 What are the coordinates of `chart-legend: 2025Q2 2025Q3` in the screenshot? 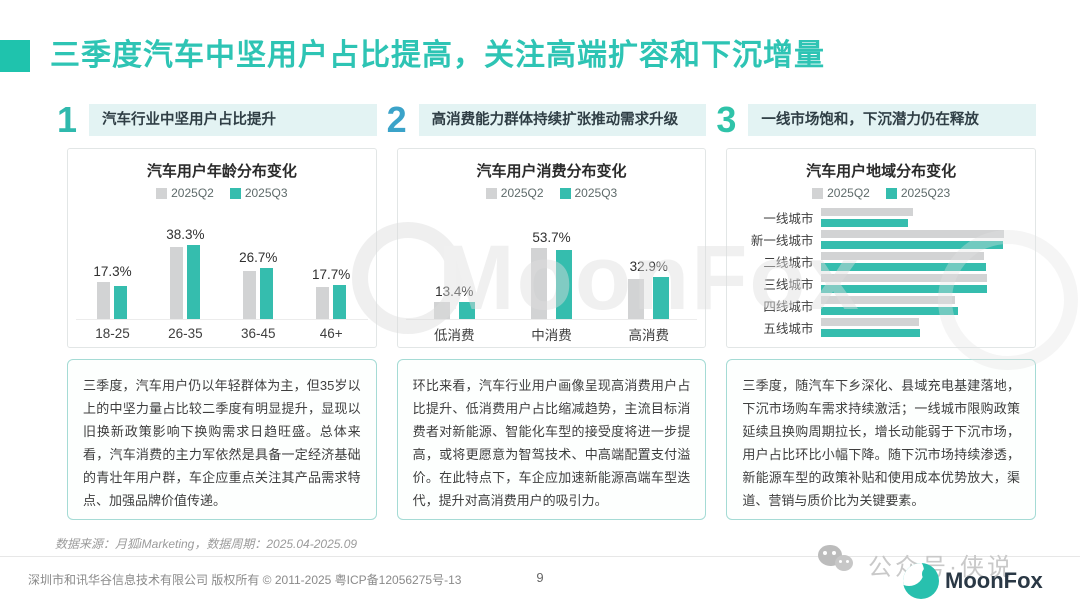 It's located at (222, 193).